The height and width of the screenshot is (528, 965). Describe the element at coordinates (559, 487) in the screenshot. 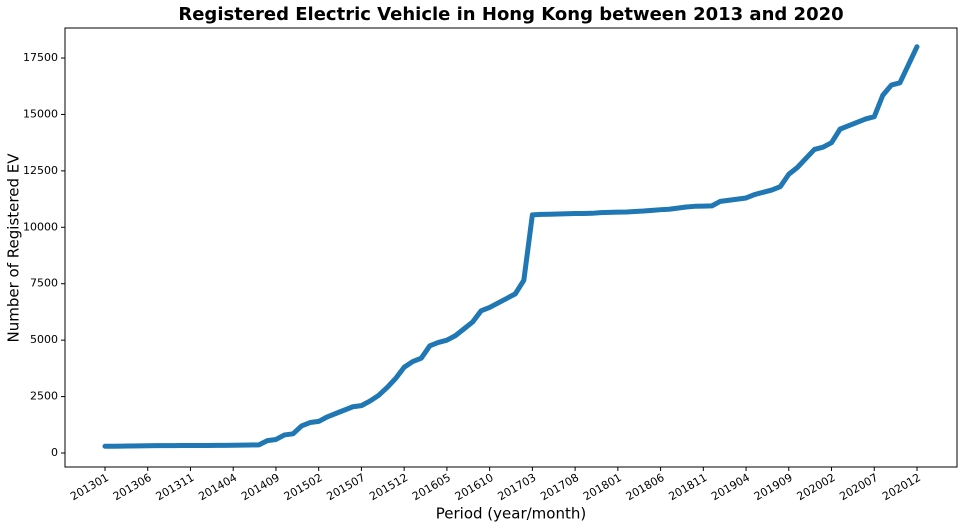

I see `x-tick-label: 201708` at that location.